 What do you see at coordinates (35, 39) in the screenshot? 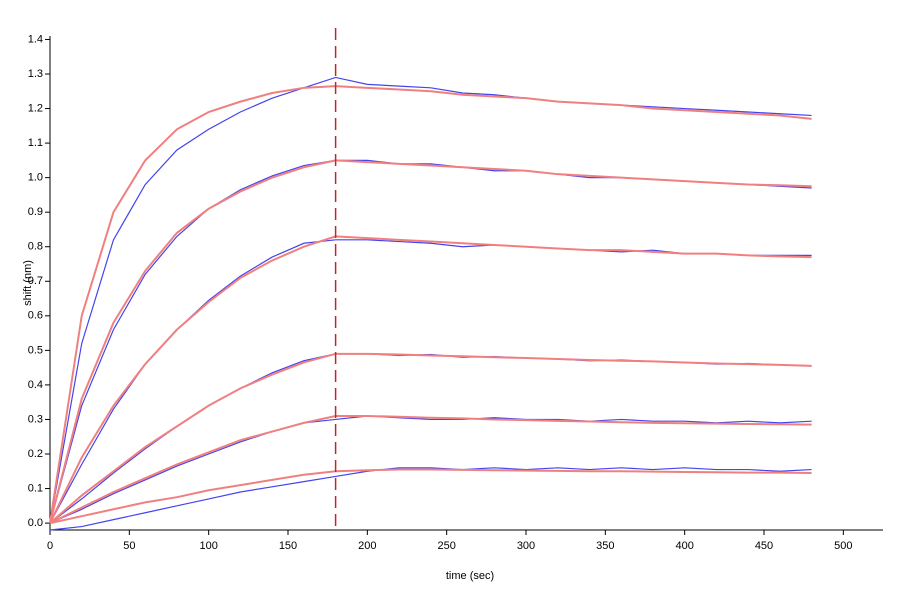
I see `y-tick-label: 1.4` at bounding box center [35, 39].